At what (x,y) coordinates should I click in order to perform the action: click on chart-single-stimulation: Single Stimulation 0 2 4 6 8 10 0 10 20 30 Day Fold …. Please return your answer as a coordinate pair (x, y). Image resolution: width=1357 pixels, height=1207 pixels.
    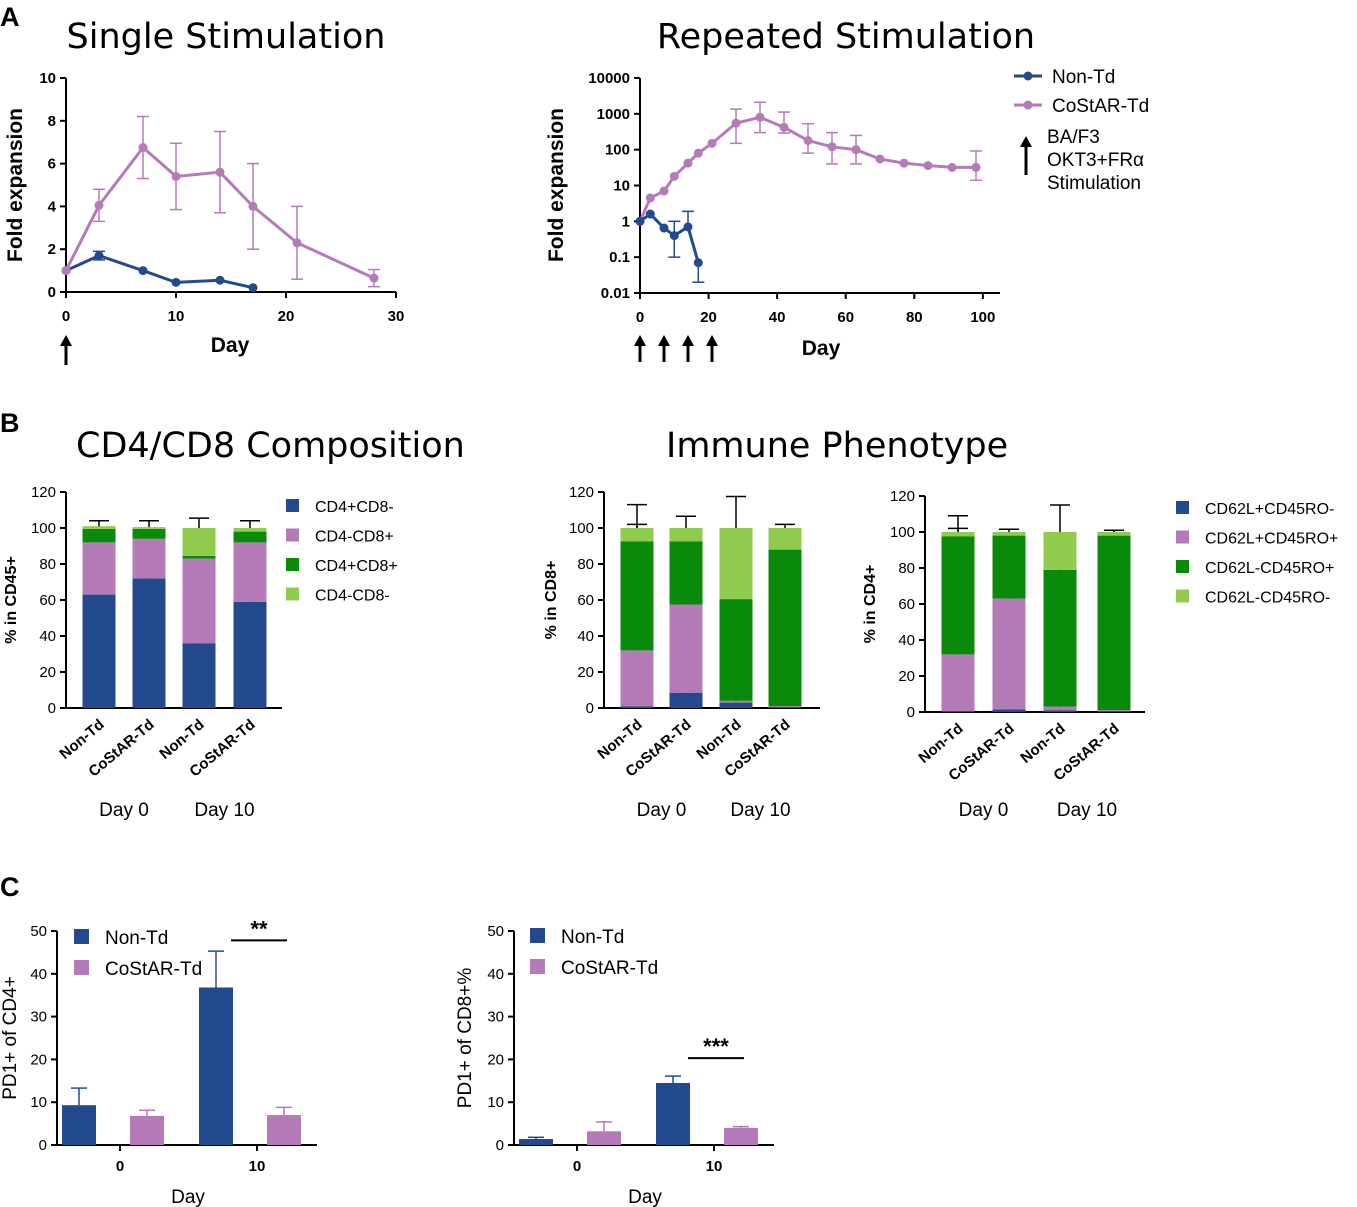
    Looking at the image, I should click on (204, 191).